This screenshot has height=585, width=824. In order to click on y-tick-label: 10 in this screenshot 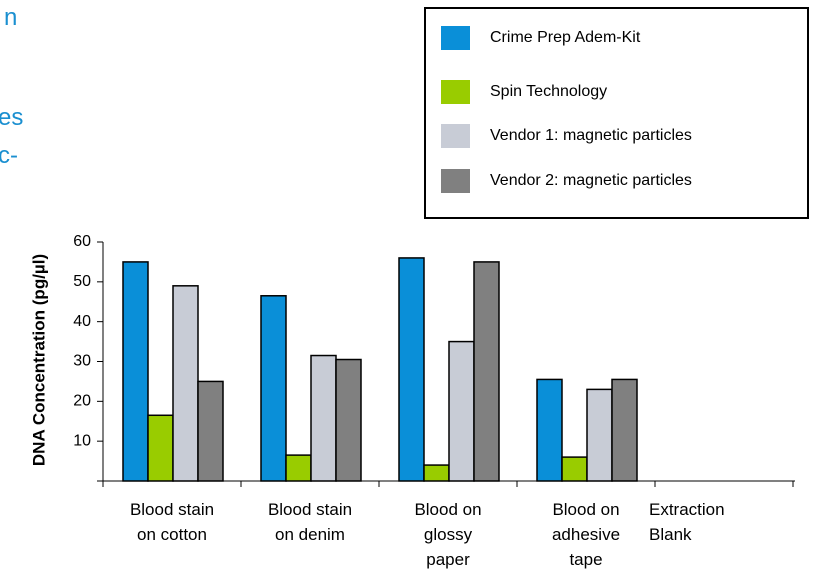, I will do `click(82, 440)`.